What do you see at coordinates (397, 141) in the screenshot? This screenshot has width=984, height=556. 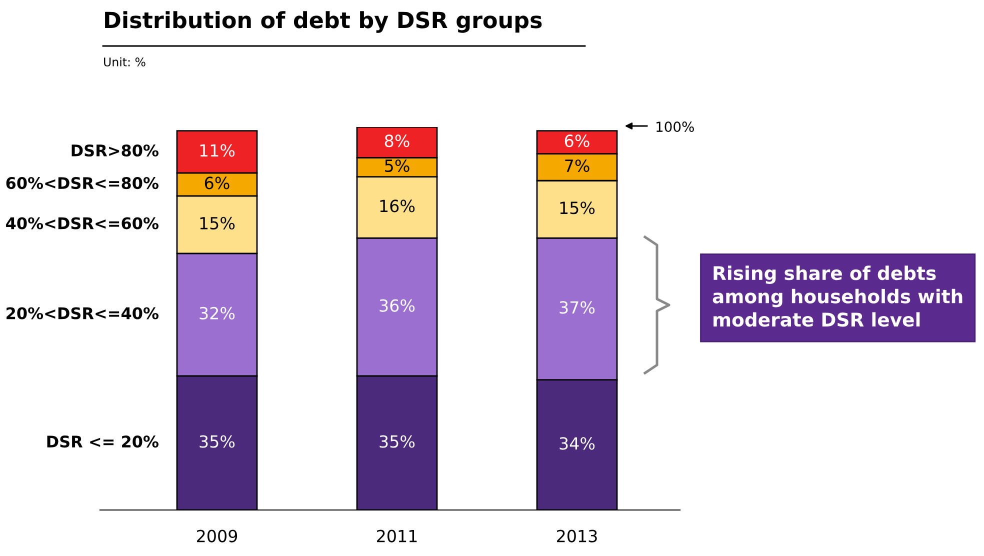 I see `data-label: 8%` at bounding box center [397, 141].